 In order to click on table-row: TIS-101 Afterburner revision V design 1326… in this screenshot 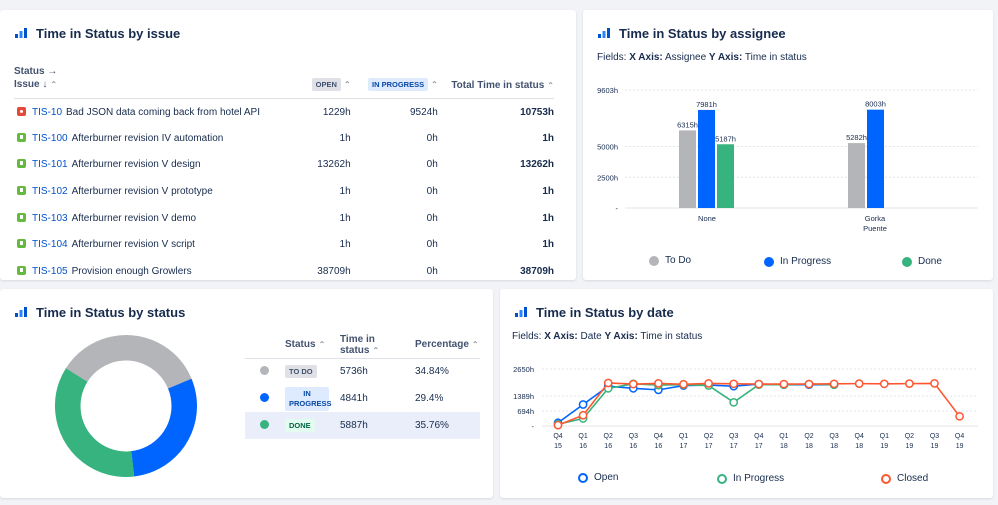, I will do `click(284, 165)`.